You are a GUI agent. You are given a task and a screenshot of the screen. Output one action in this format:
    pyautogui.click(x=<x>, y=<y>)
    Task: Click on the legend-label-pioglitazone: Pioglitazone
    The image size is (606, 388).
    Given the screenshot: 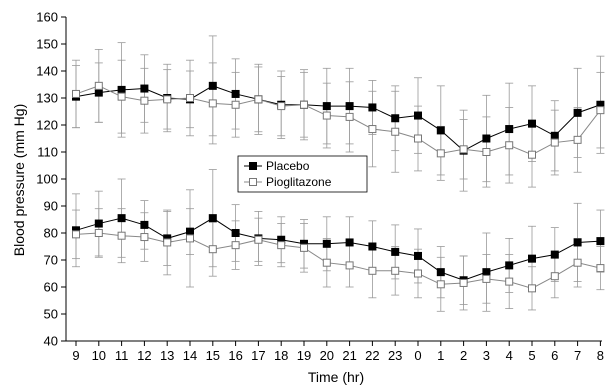 What is the action you would take?
    pyautogui.click(x=299, y=182)
    